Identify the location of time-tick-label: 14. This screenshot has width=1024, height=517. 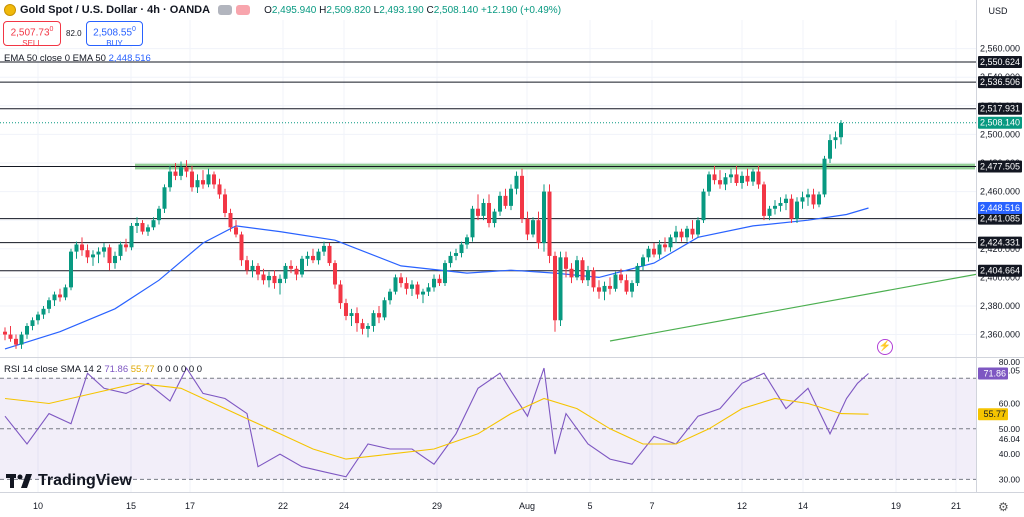
(803, 506).